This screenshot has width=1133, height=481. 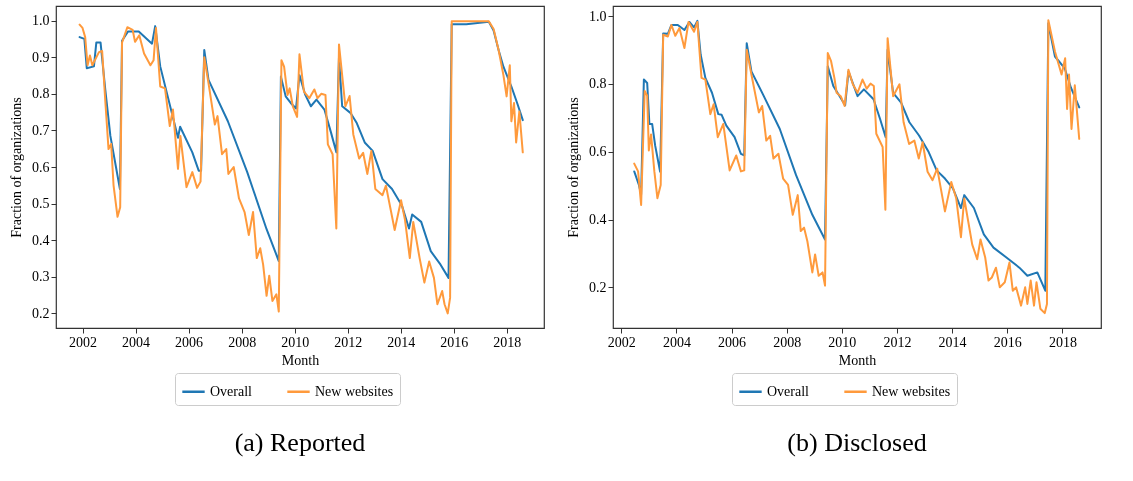 What do you see at coordinates (857, 442) in the screenshot?
I see `text: (b) Disclosed` at bounding box center [857, 442].